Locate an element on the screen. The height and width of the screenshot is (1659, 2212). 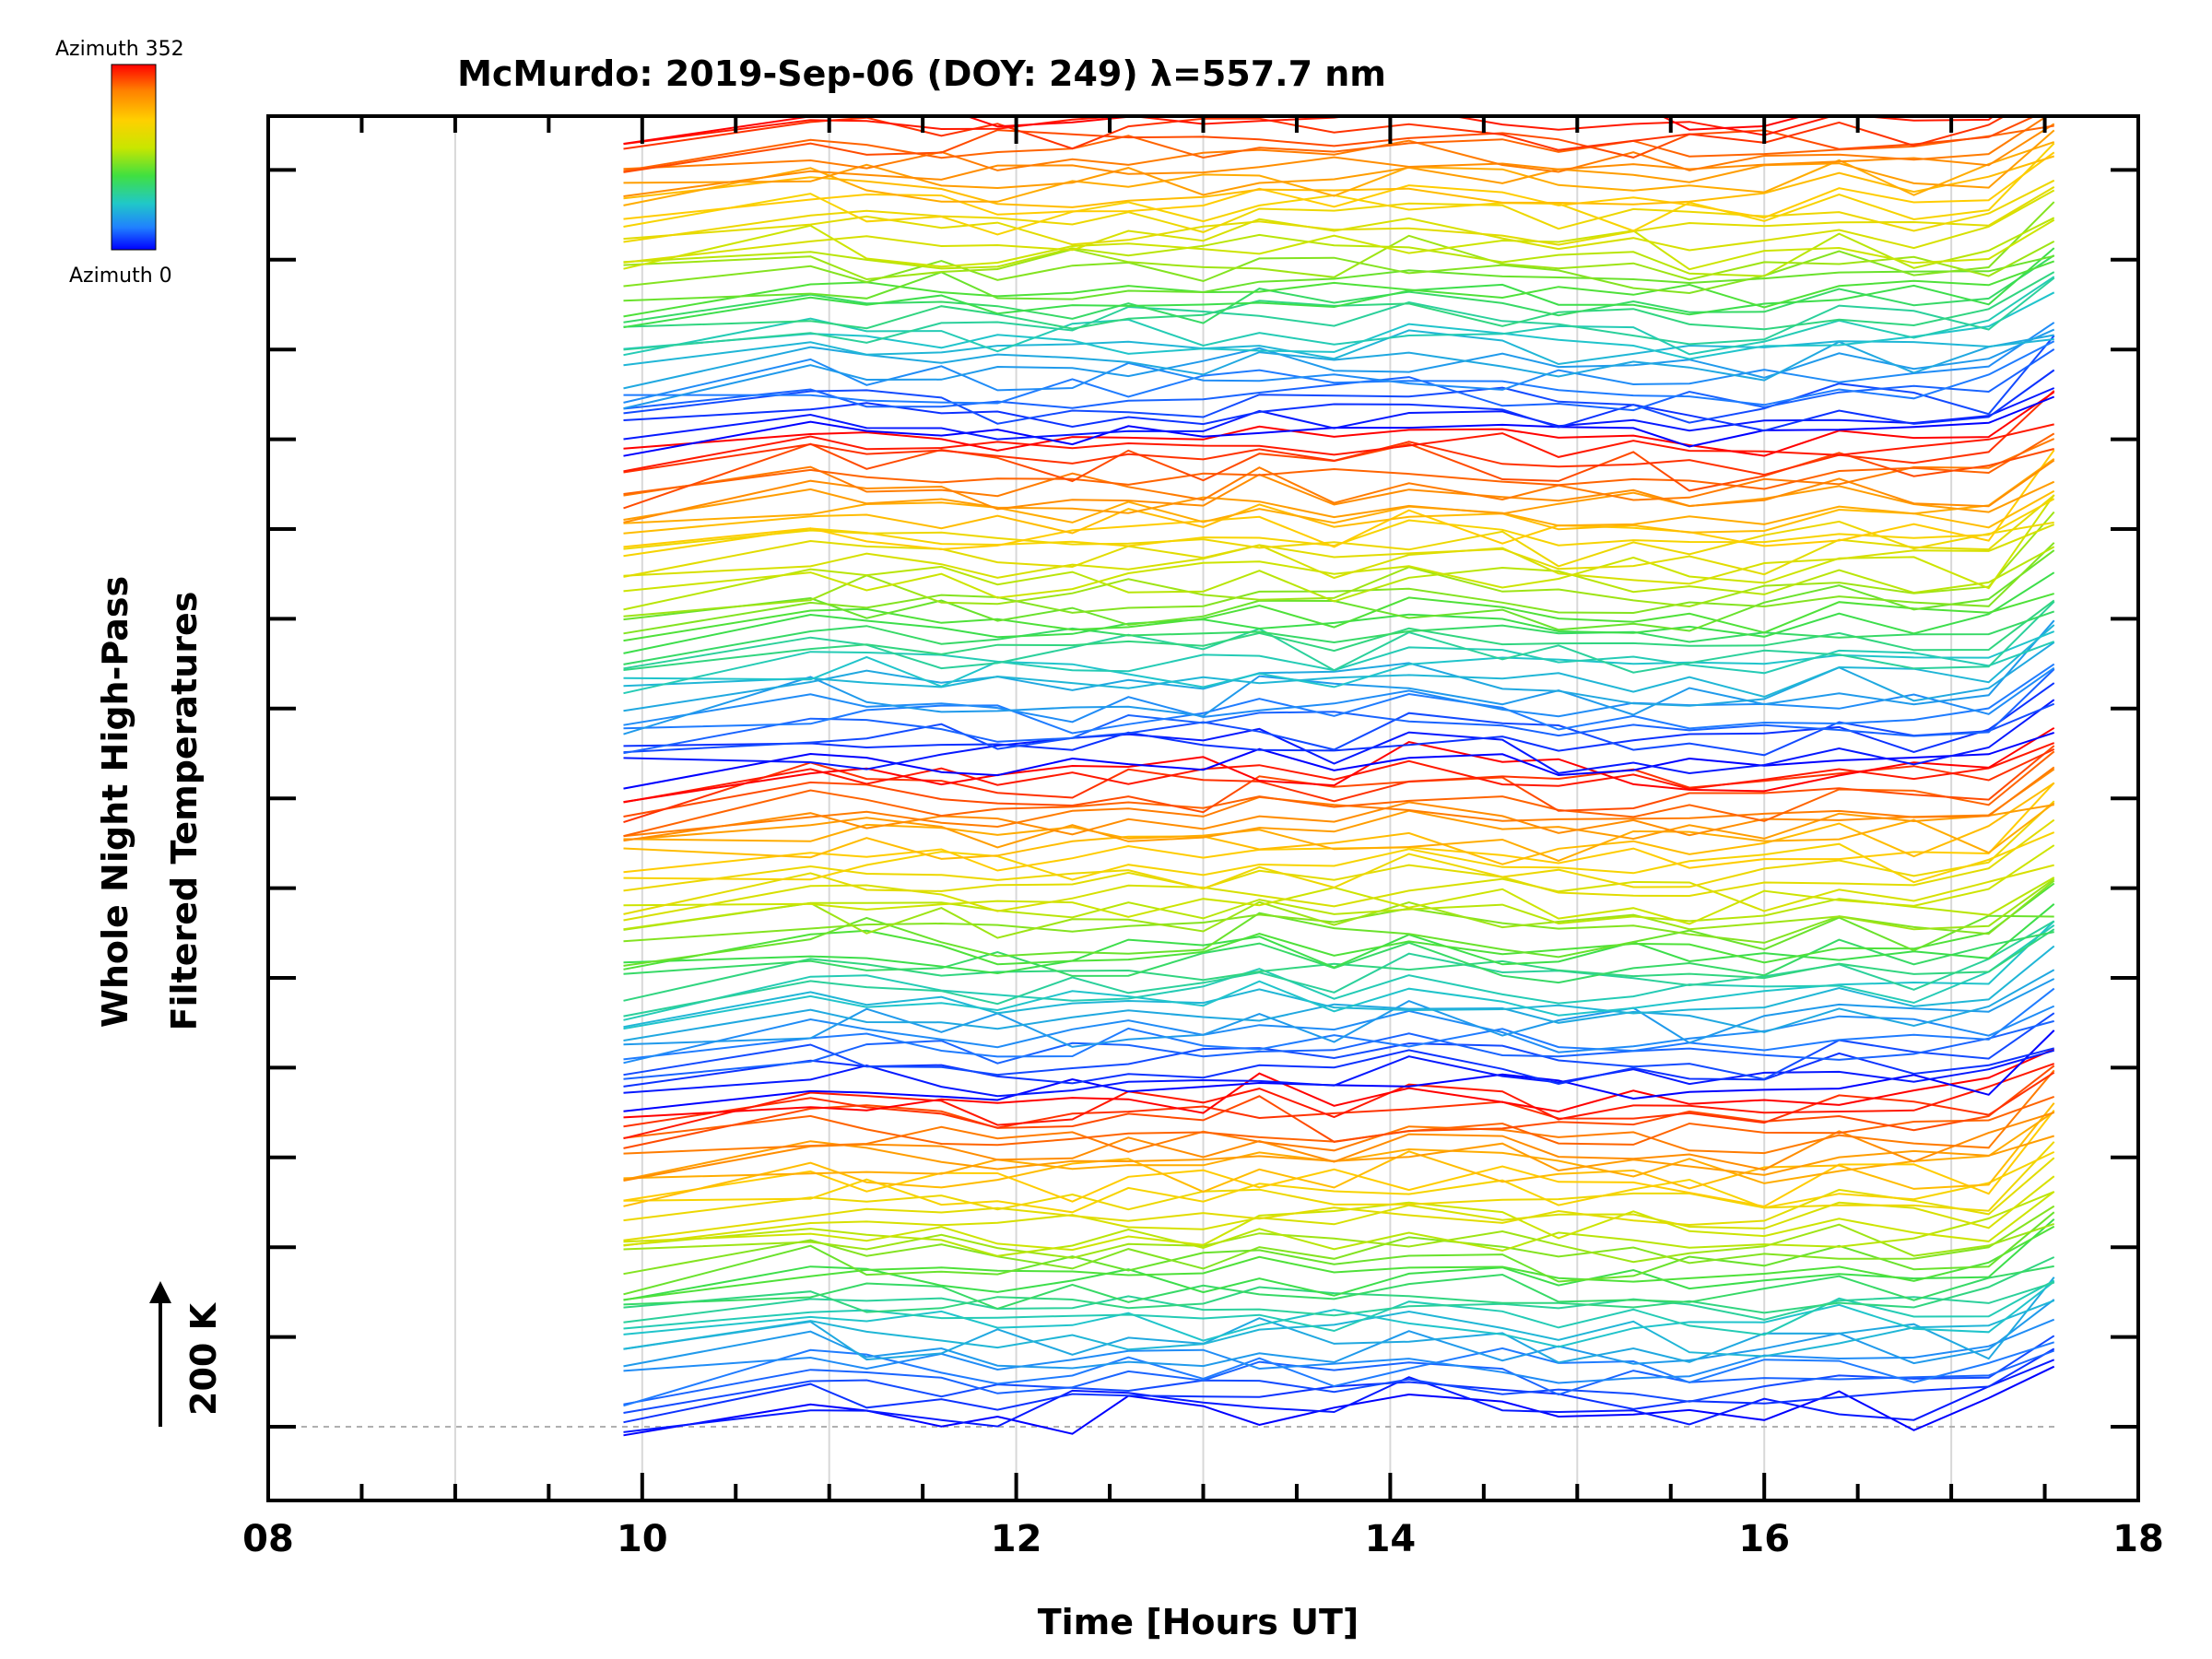
x-tick-label-16: 16 is located at coordinates (1764, 1539).